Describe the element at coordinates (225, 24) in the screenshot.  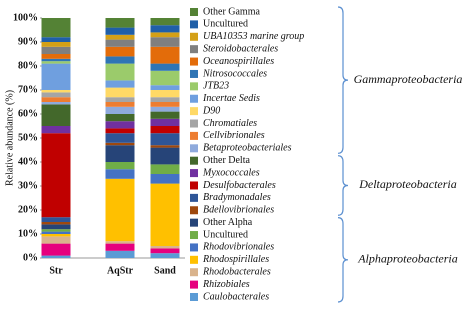
I see `legend-label: Uncultured` at that location.